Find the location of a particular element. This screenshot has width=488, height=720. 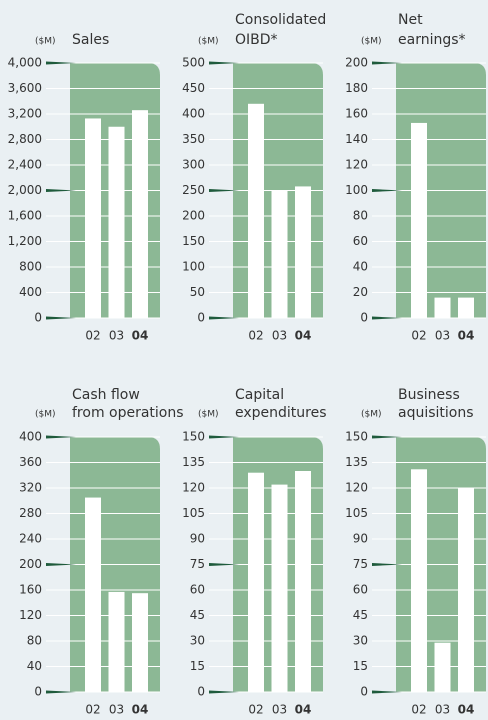

y-tick-label: 180 is located at coordinates (356, 88).